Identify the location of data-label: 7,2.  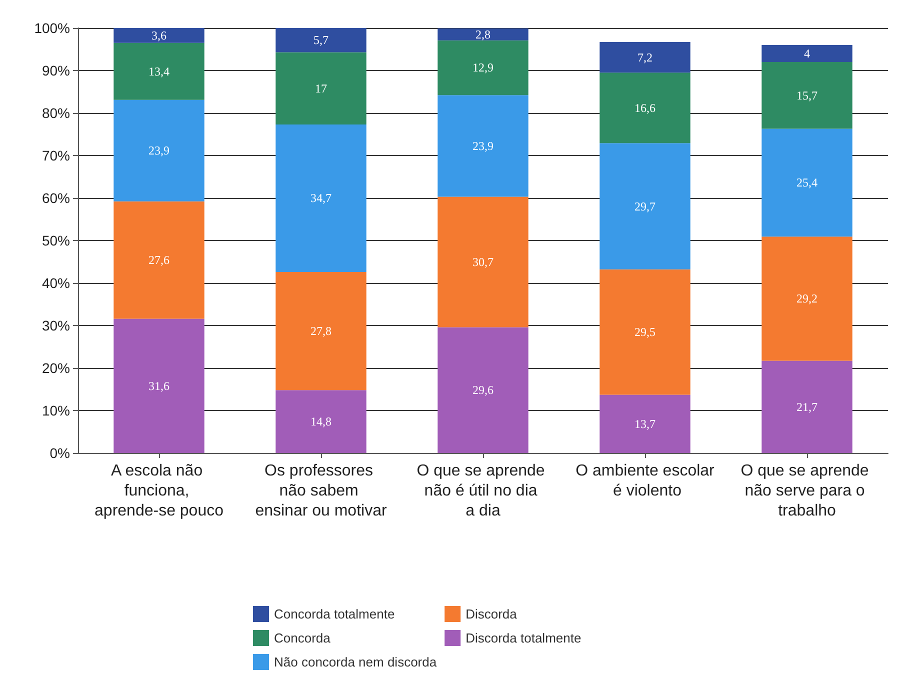
(645, 57).